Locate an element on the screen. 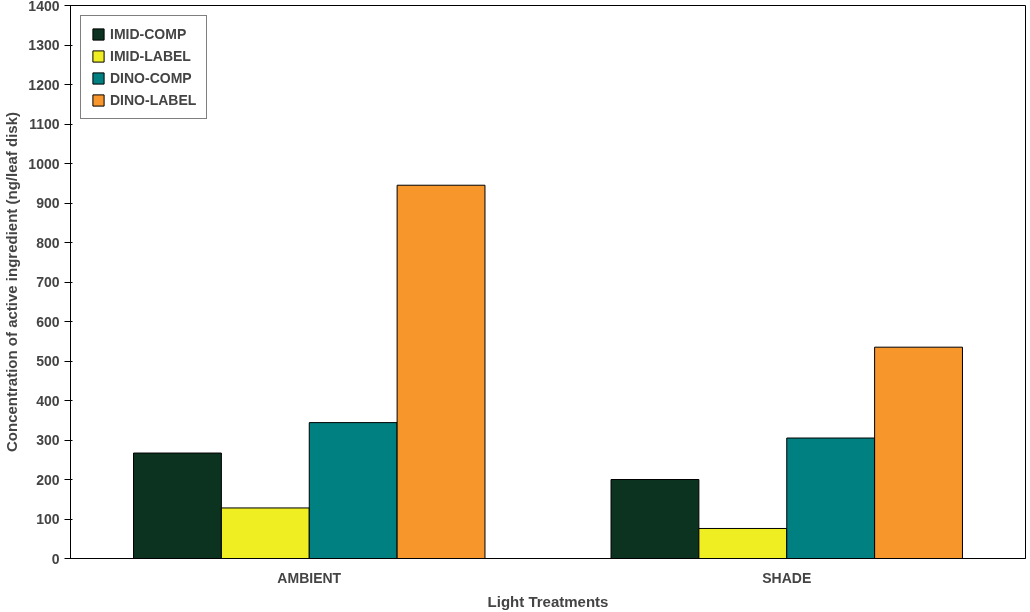  y-tick-label: 400 is located at coordinates (48, 400).